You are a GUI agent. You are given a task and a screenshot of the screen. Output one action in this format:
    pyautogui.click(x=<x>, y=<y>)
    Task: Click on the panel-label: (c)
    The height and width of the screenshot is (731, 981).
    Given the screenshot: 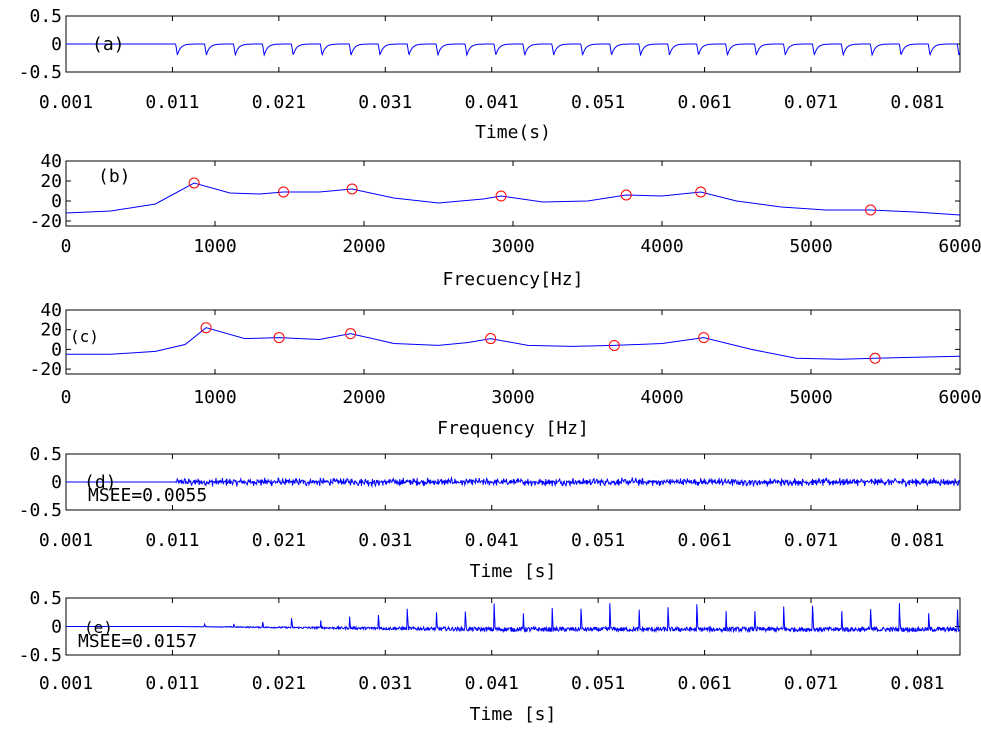 What is the action you would take?
    pyautogui.click(x=84, y=336)
    